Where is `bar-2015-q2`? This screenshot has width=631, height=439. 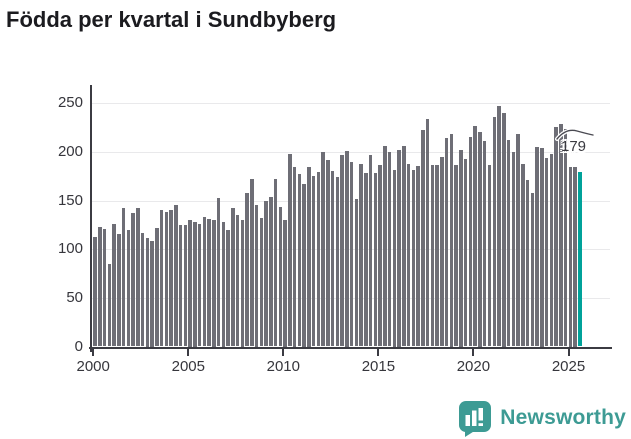 bar-2015-q2 is located at coordinates (385, 246).